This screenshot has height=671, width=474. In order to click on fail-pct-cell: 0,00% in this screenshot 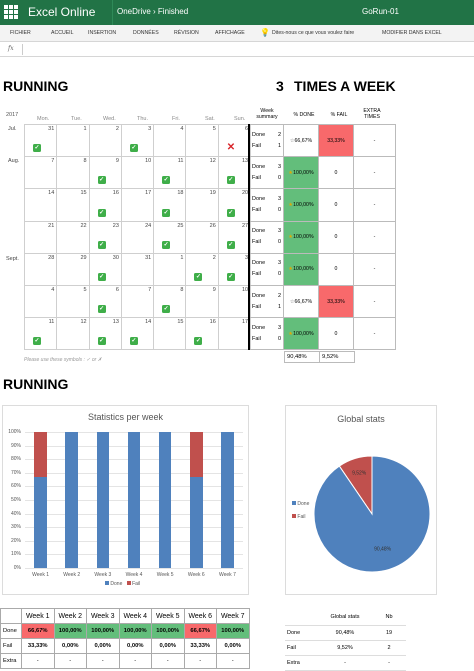, I will do `click(70, 646)`.